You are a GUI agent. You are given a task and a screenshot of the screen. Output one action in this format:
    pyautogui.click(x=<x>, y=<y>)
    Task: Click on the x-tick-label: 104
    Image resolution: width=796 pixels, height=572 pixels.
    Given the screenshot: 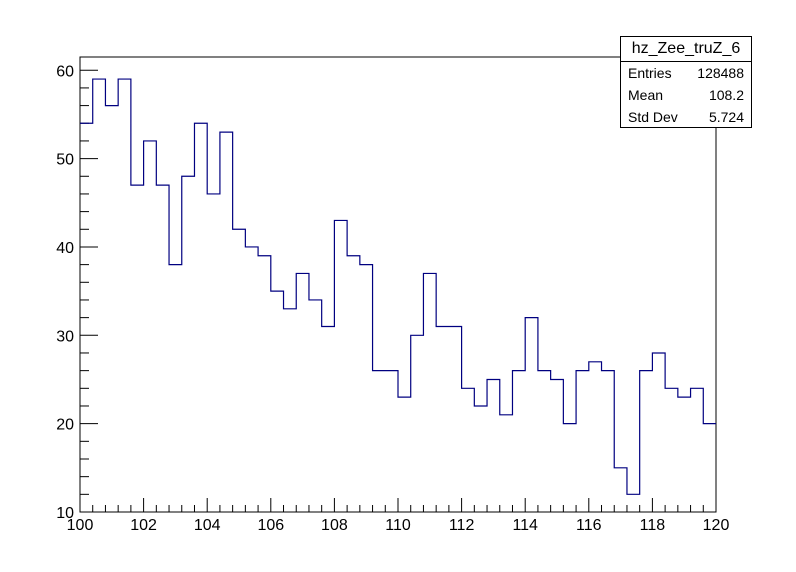 What is the action you would take?
    pyautogui.click(x=207, y=525)
    